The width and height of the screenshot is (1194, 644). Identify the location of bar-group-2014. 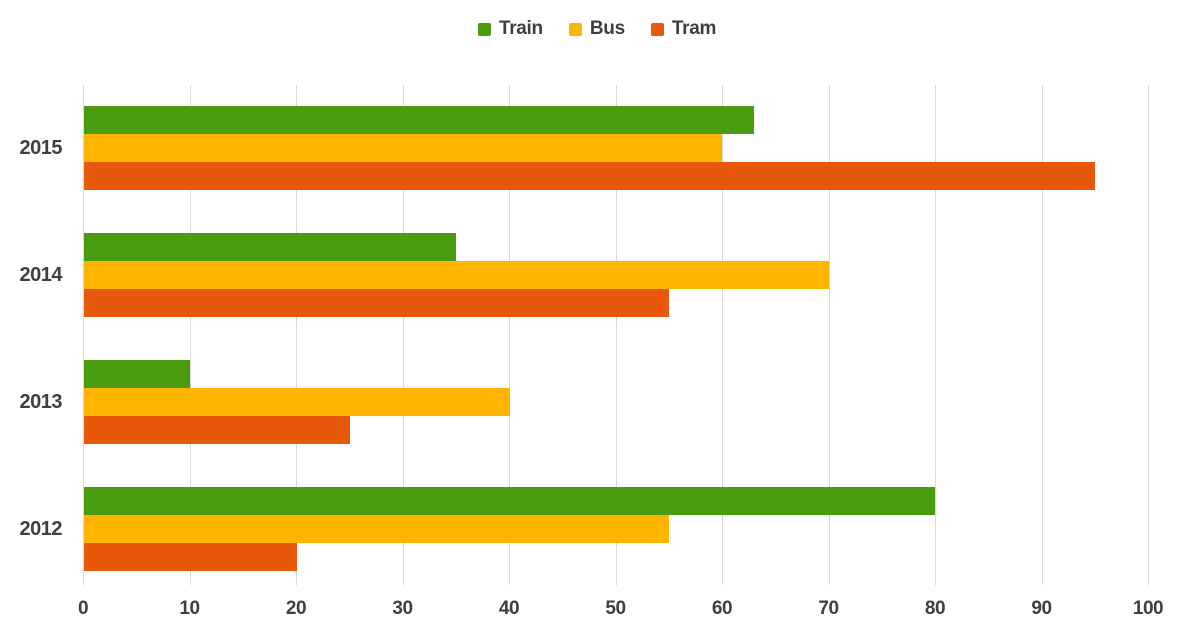
(616, 275).